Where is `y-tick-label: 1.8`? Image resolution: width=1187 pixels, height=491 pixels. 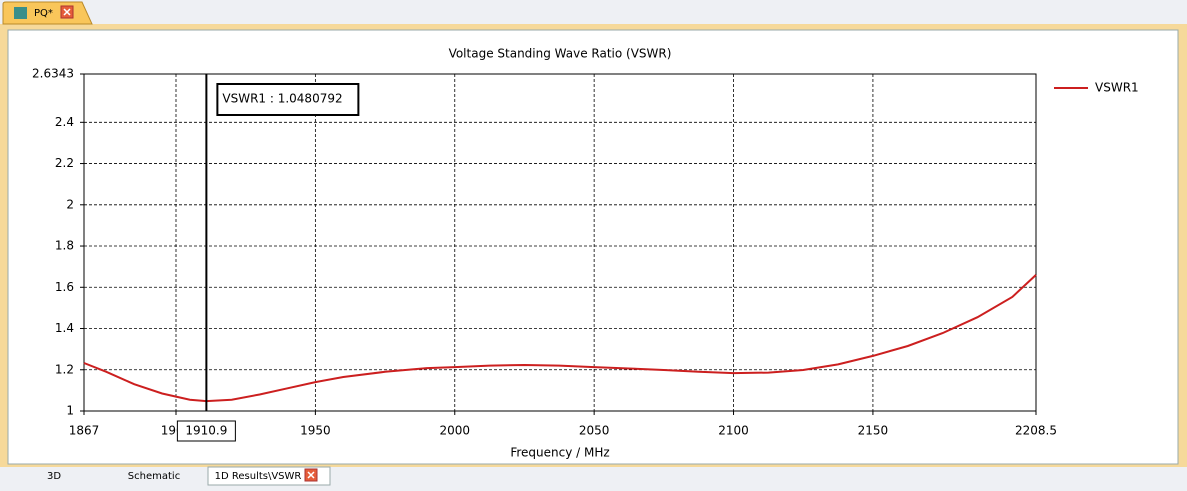 y-tick-label: 1.8 is located at coordinates (64, 246).